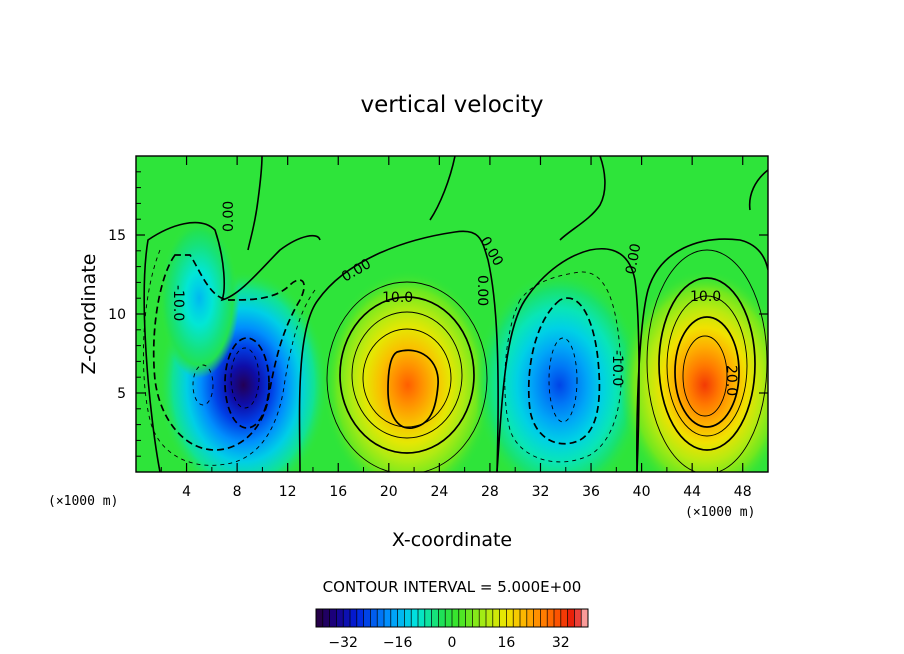 The width and height of the screenshot is (904, 654). What do you see at coordinates (541, 492) in the screenshot?
I see `x-tick-label: 32` at bounding box center [541, 492].